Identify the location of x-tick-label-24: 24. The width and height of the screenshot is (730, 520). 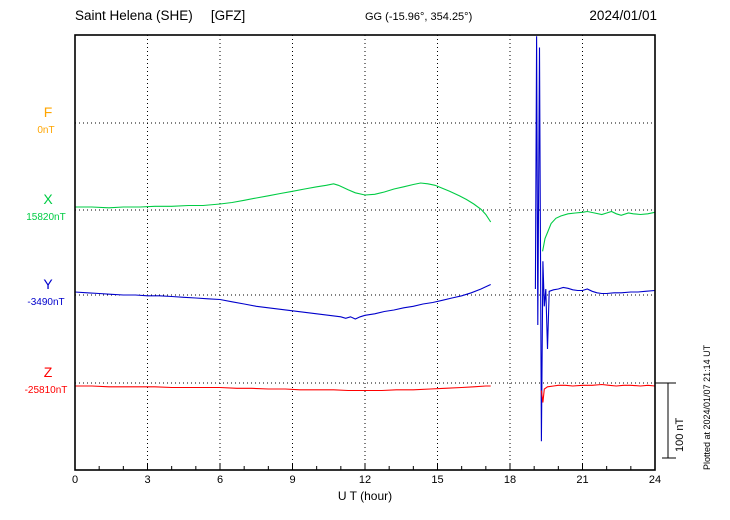
(655, 480).